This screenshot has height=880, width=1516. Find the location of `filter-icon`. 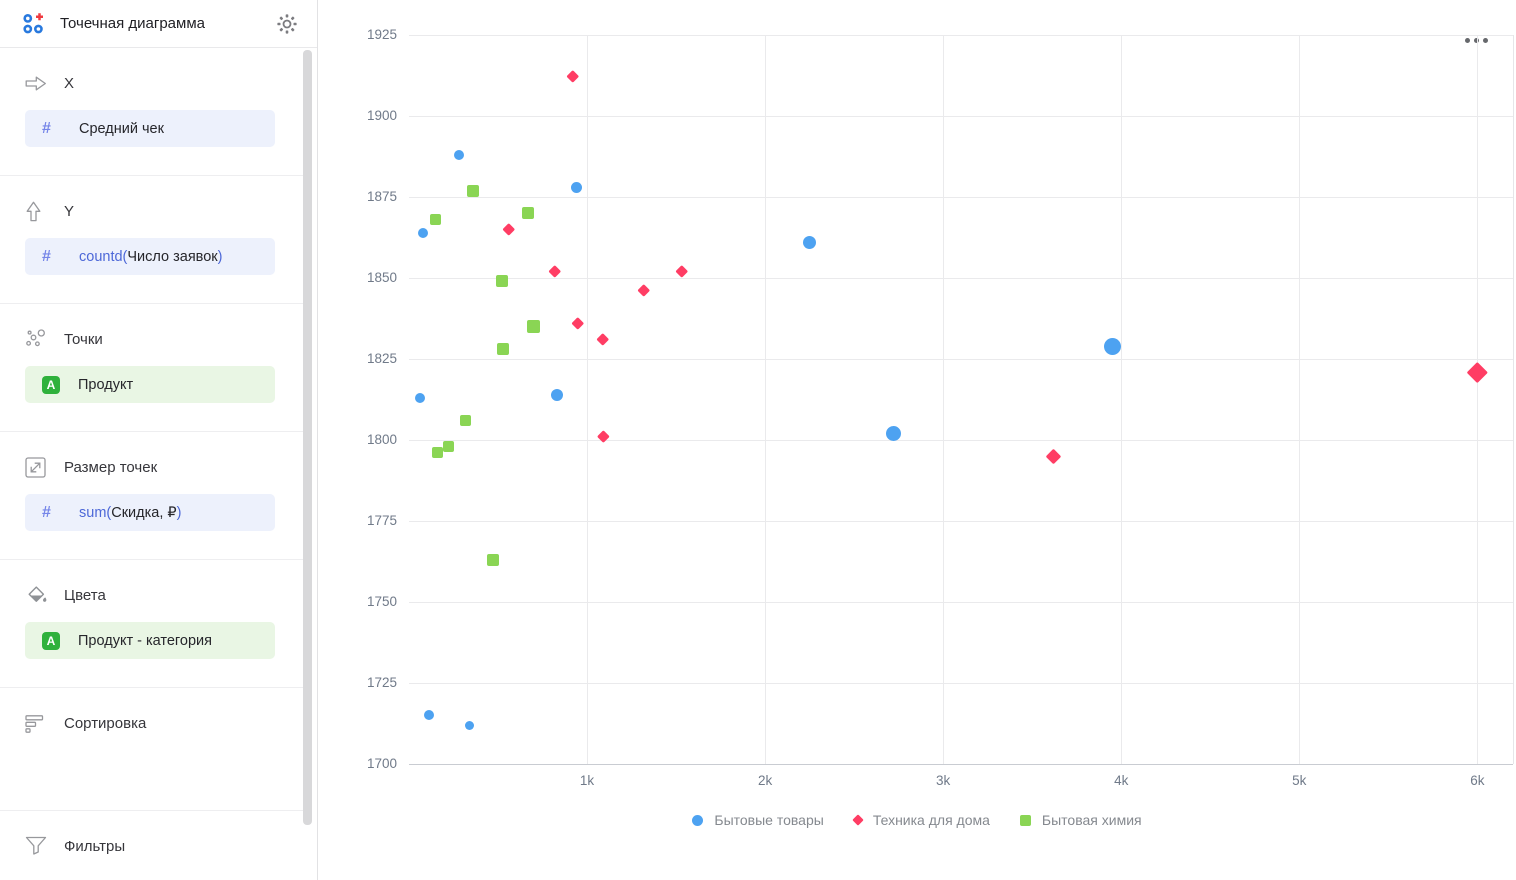

filter-icon is located at coordinates (38, 846).